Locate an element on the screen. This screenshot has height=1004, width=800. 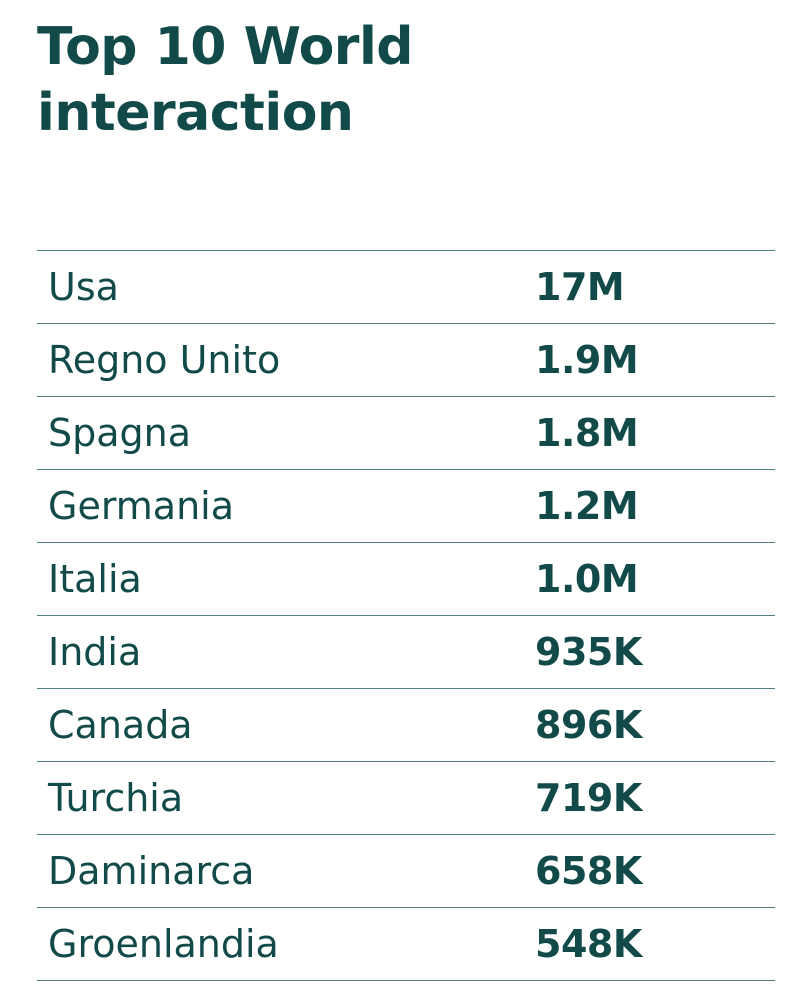
interaction-value: 719K is located at coordinates (588, 798).